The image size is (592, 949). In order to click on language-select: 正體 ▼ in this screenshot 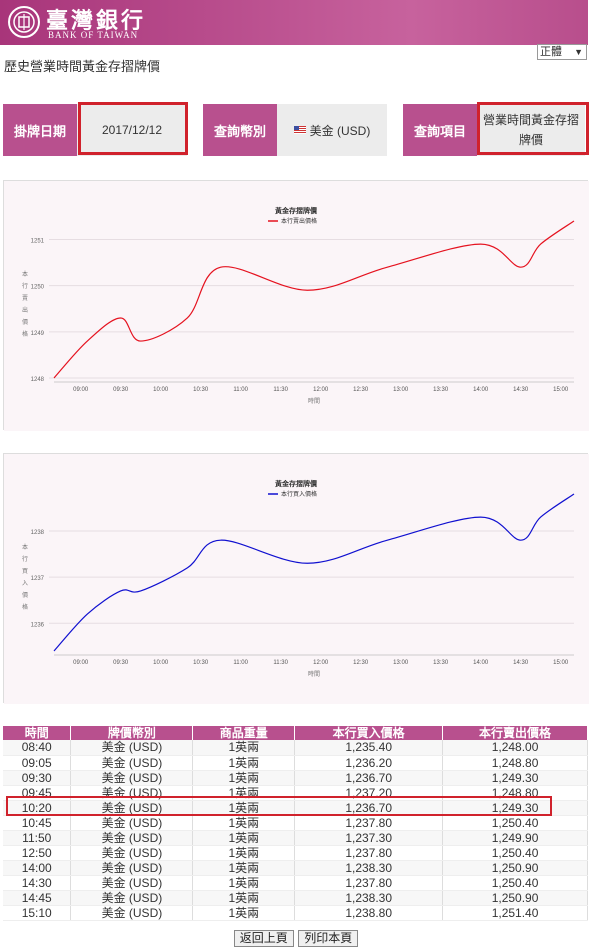, I will do `click(562, 52)`.